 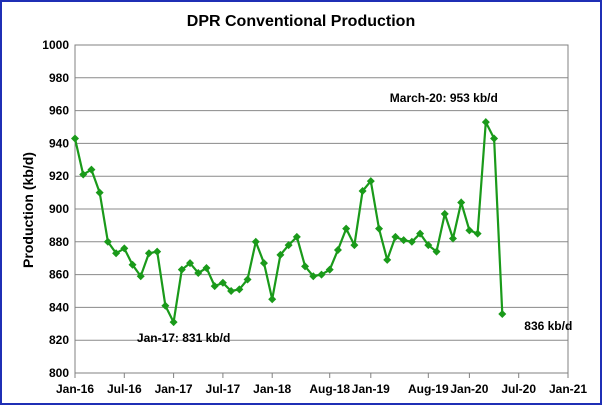 I want to click on x-tick-label: Jan-21, so click(x=568, y=389).